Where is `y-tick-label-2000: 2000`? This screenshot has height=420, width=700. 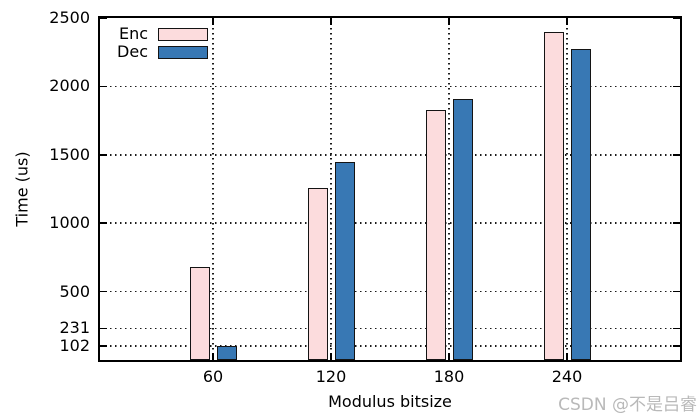
y-tick-label-2000: 2000 is located at coordinates (69, 86).